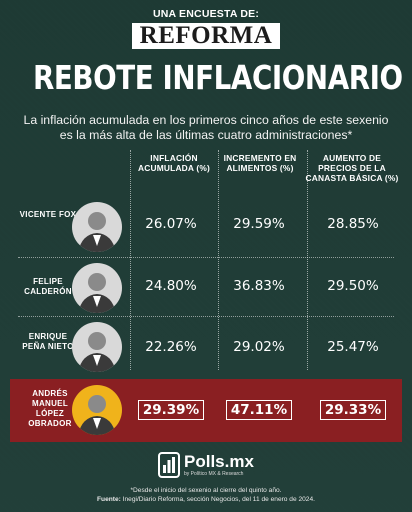 The height and width of the screenshot is (512, 412). I want to click on column-header-food: INCREMENTO EN ALIMENTOS (%), so click(260, 163).